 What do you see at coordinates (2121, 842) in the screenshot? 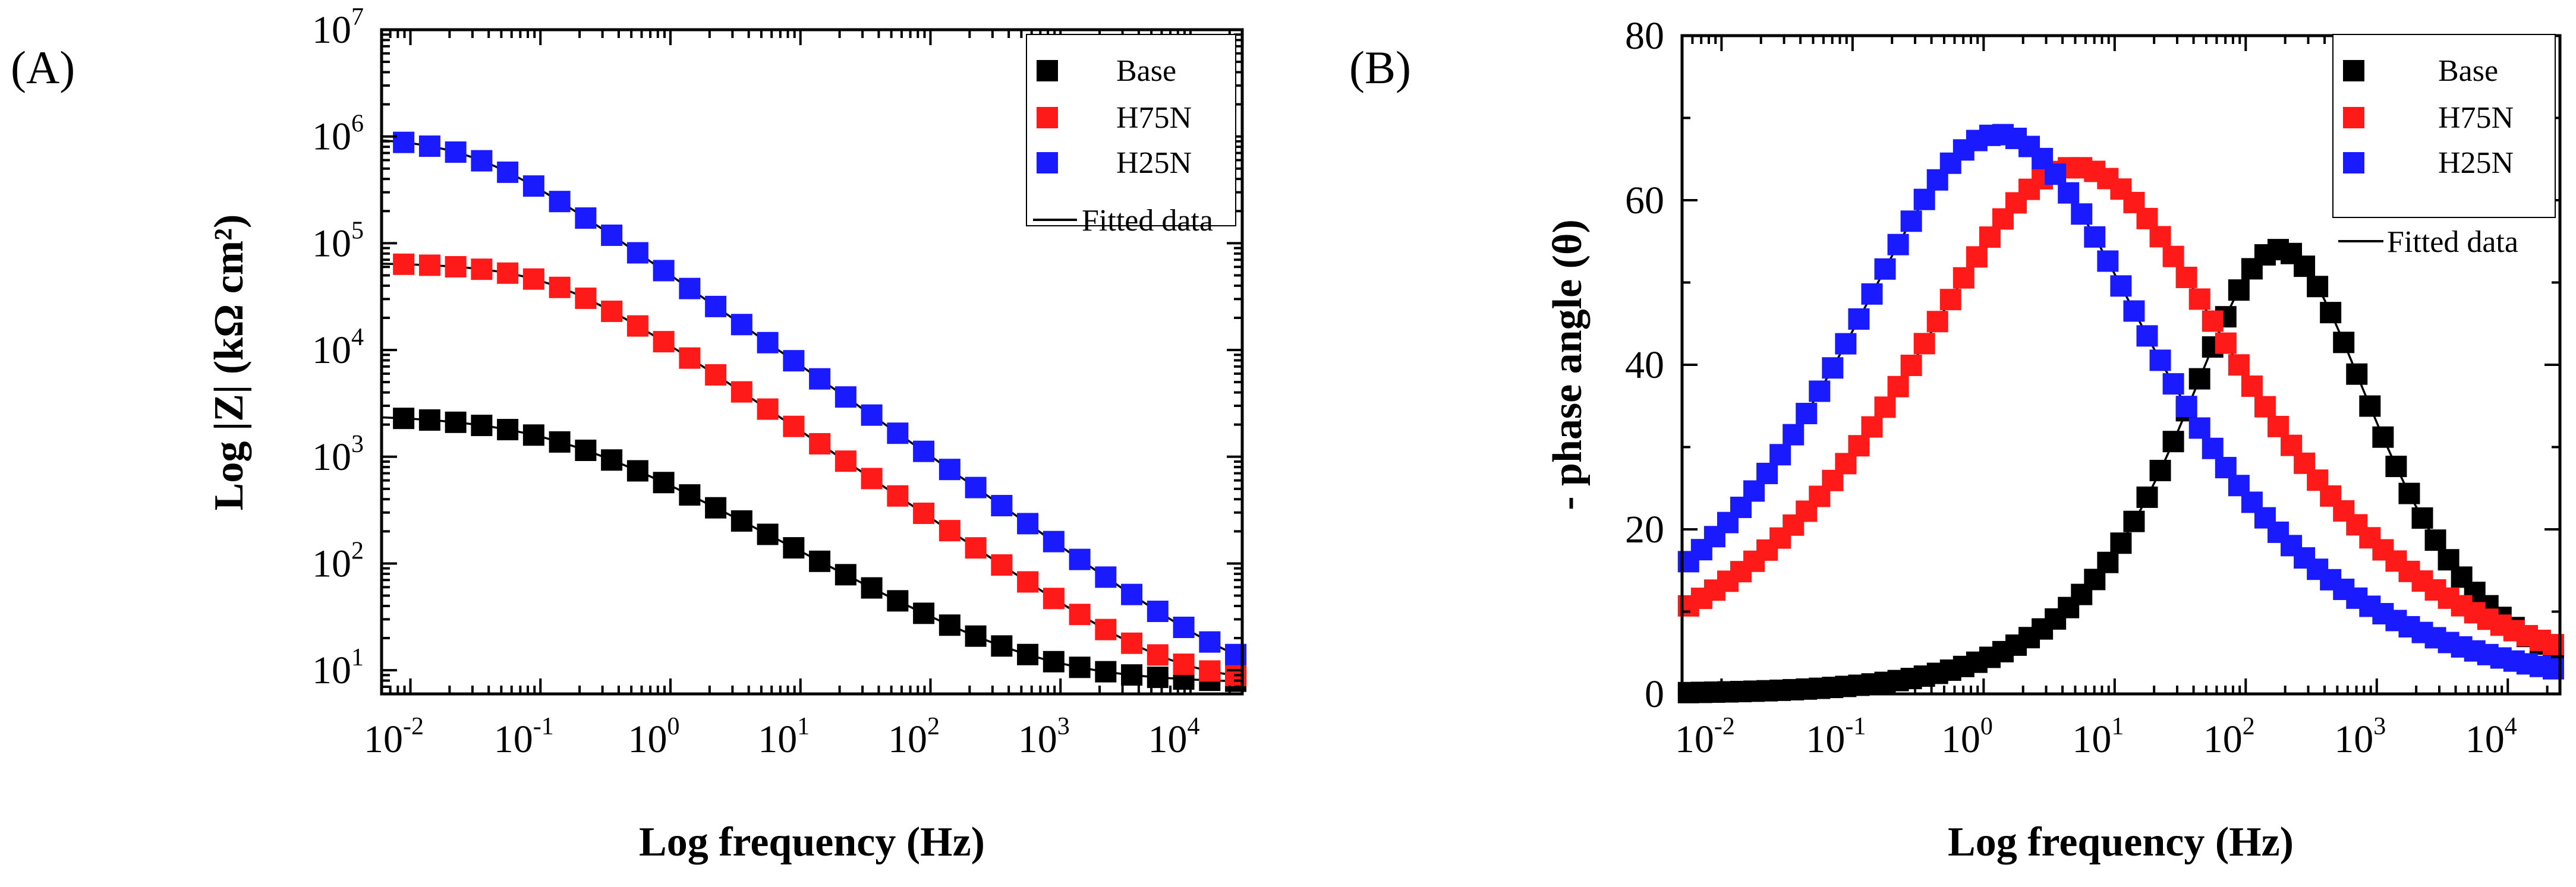
I see `panel-b-x-axis-title: Log frequency (Hz)` at bounding box center [2121, 842].